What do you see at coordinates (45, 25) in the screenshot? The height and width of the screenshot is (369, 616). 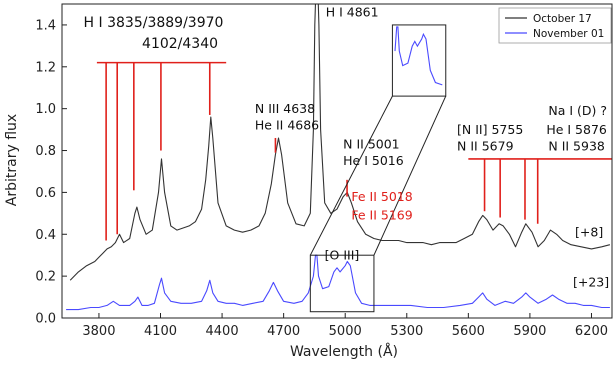 I see `y-tick-label: 1.4` at bounding box center [45, 25].